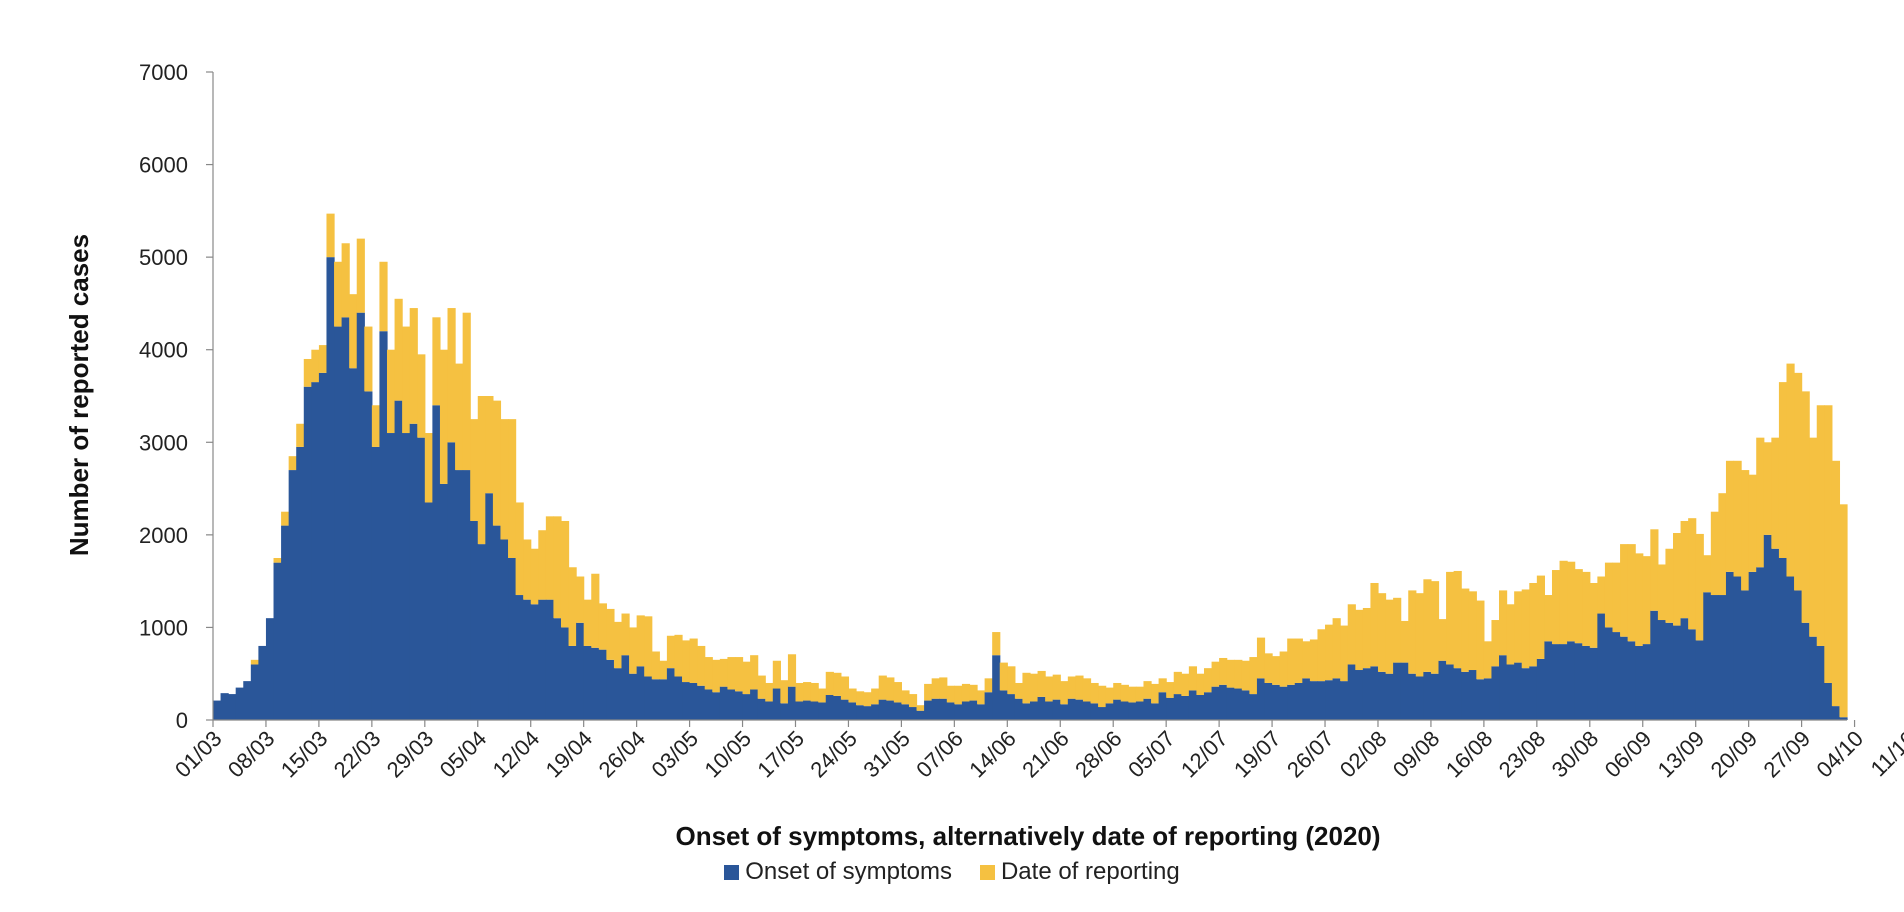 This screenshot has height=912, width=1904. What do you see at coordinates (357, 754) in the screenshot?
I see `x-tick-label: 22/03` at bounding box center [357, 754].